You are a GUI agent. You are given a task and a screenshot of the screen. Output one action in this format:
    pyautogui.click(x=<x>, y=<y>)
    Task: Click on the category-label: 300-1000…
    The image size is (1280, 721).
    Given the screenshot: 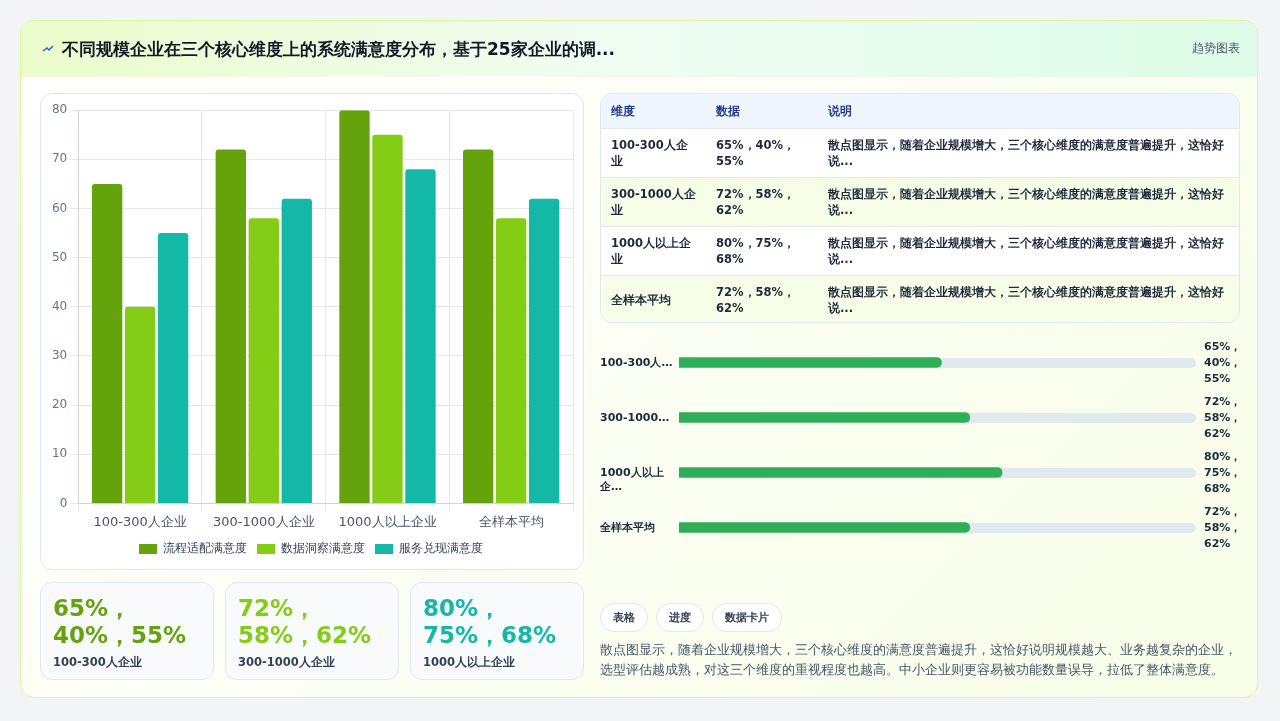 What is the action you would take?
    pyautogui.click(x=635, y=417)
    